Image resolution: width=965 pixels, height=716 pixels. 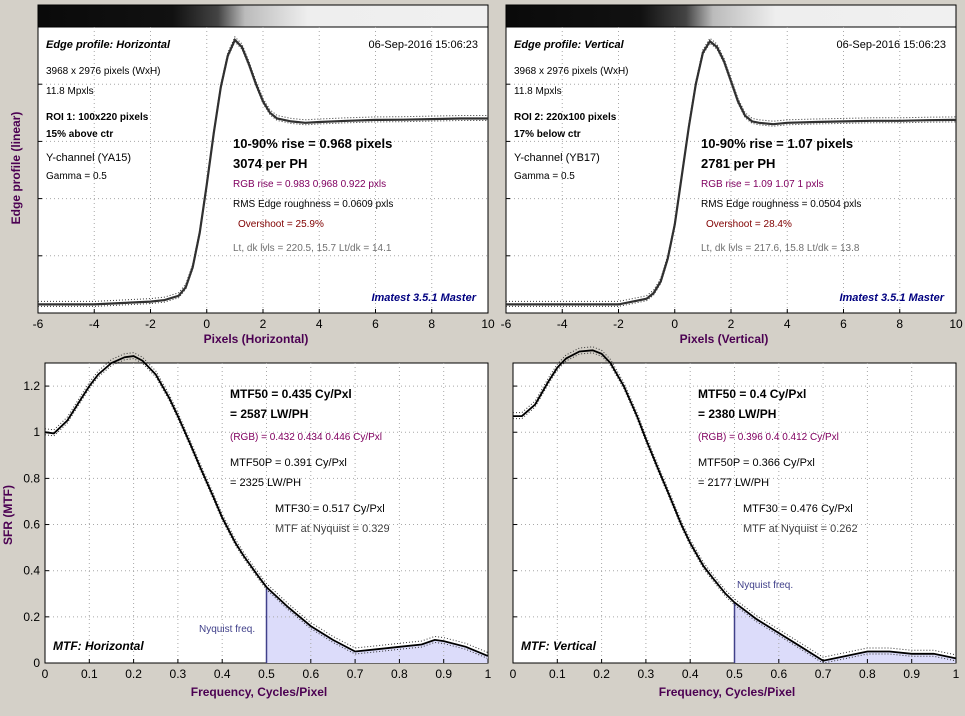 I want to click on per-ph: 3074 per PH, so click(x=270, y=163).